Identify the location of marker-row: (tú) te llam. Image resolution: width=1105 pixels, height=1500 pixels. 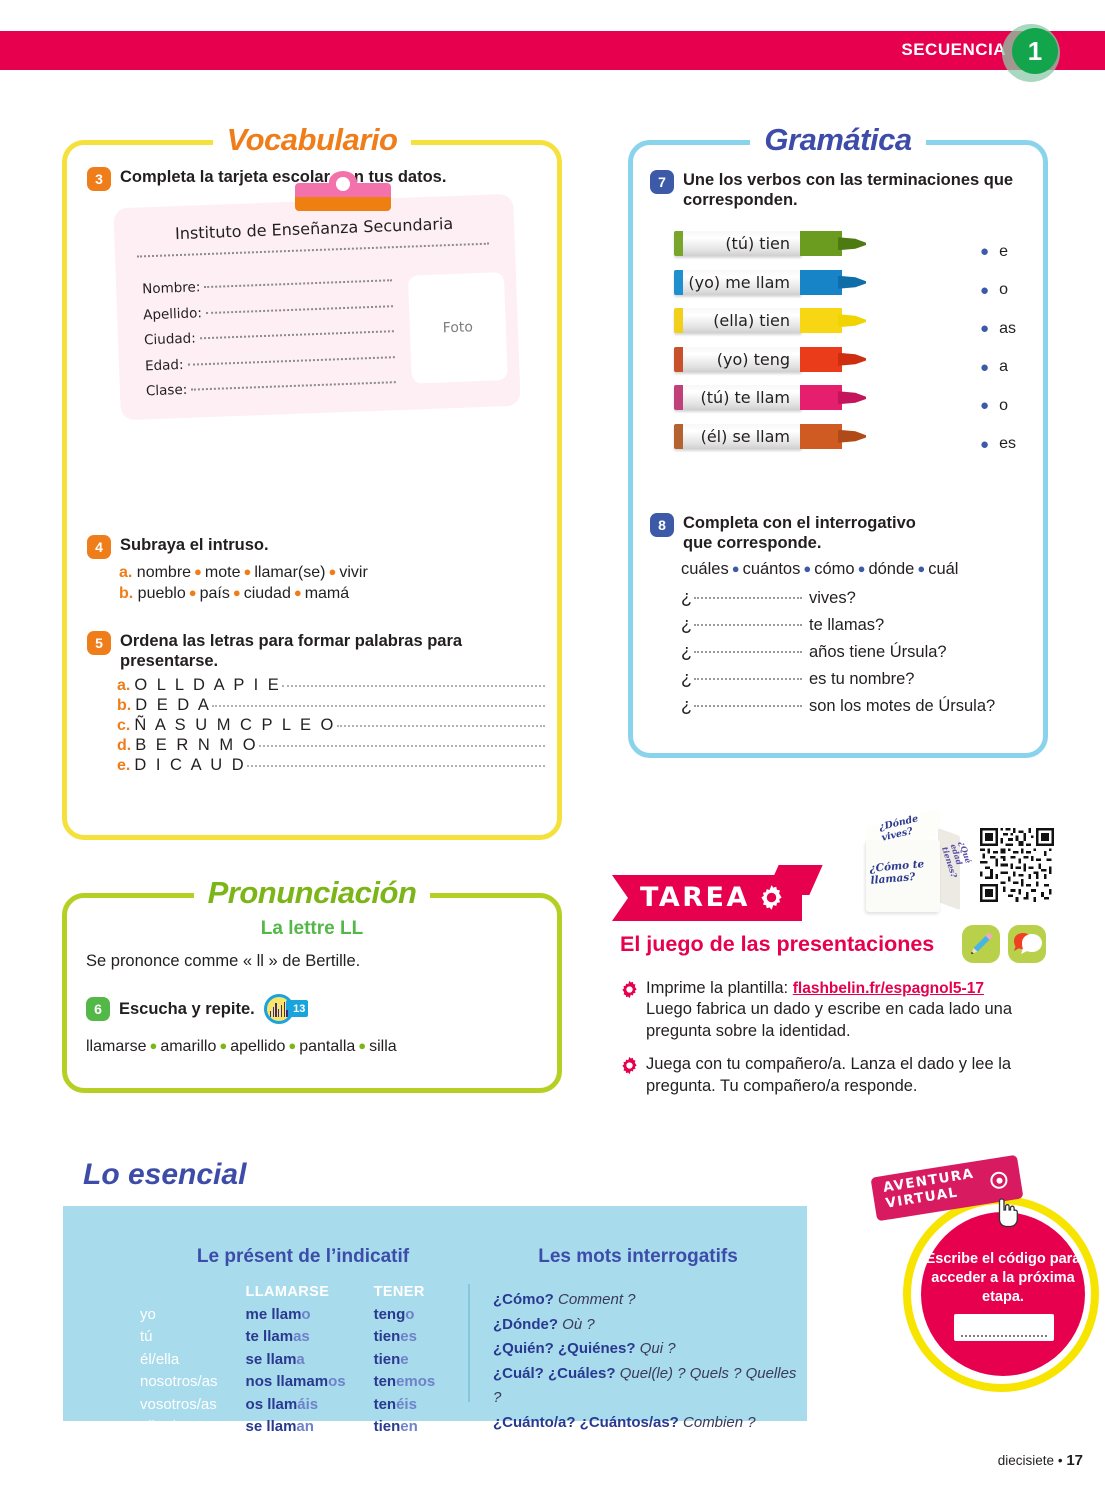
(770, 397).